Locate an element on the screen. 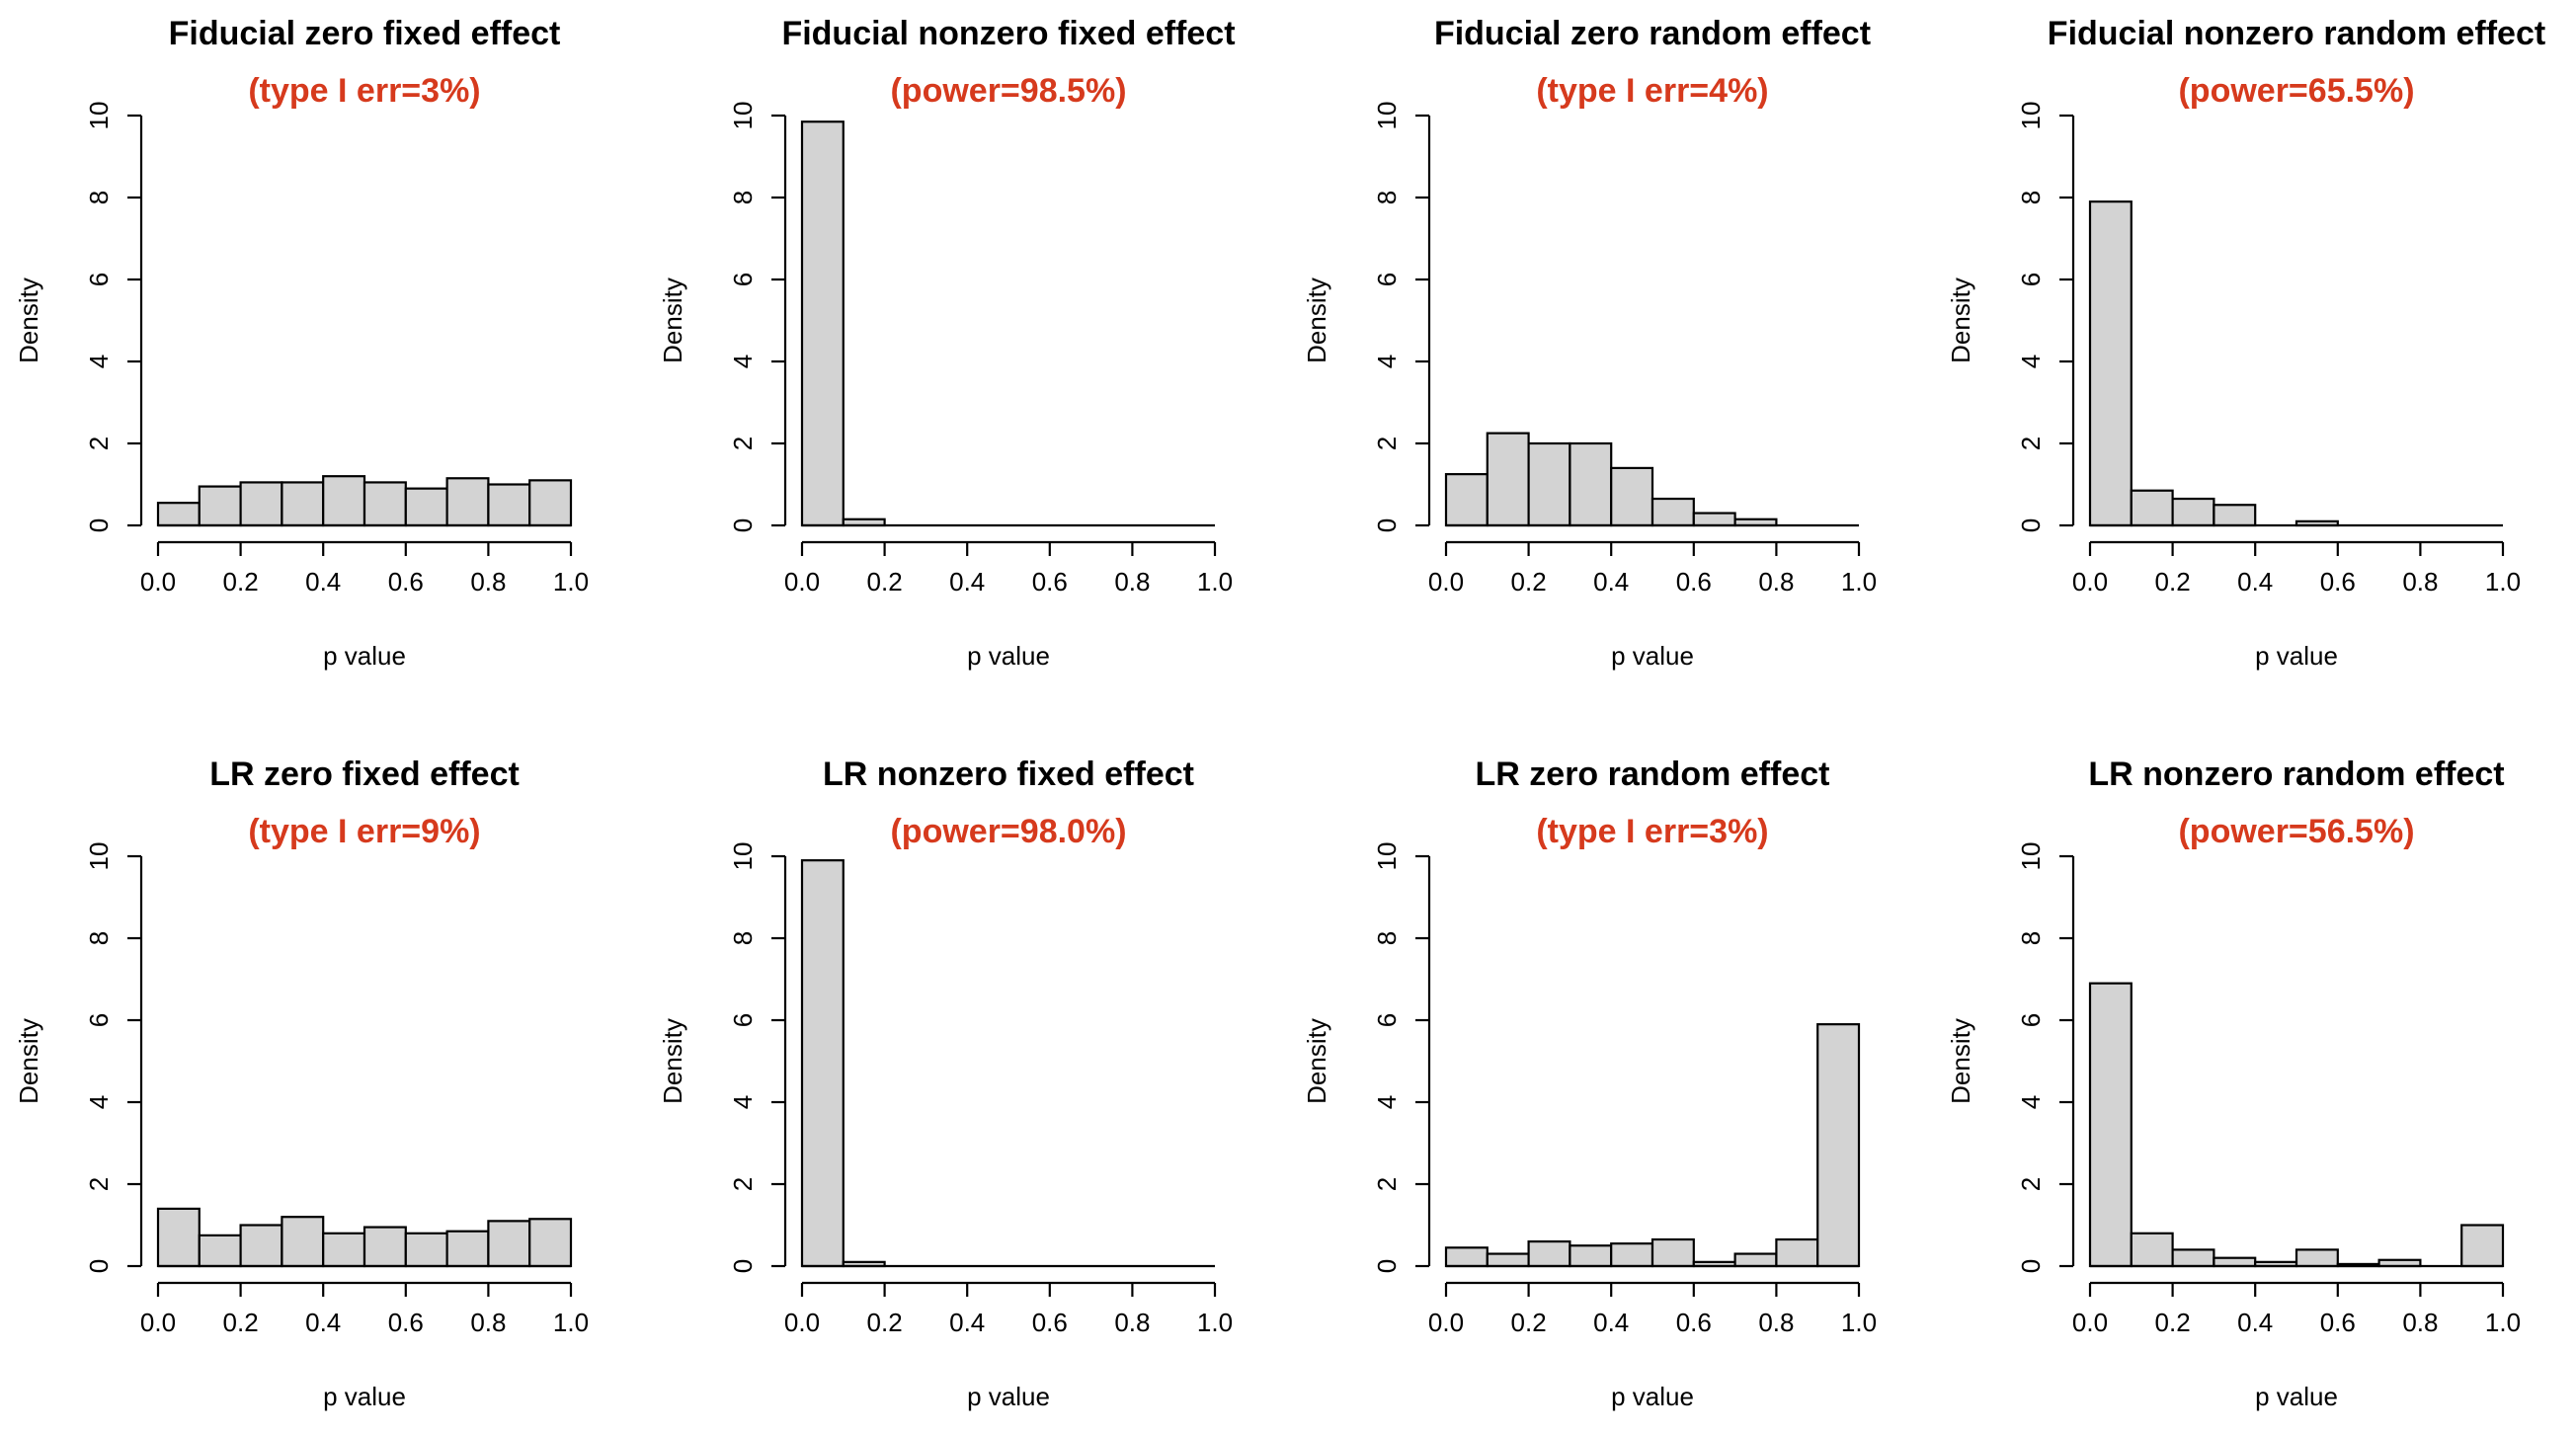 This screenshot has width=2576, height=1433. chart-title: Fiducial zero fixed effect is located at coordinates (365, 33).